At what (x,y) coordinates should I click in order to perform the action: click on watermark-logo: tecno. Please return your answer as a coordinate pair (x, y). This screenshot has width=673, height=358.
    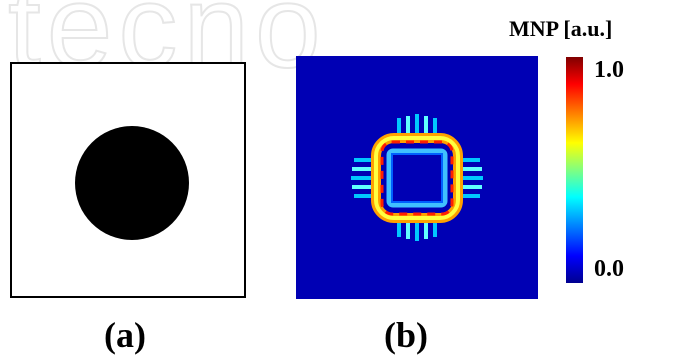
    Looking at the image, I should click on (167, 36).